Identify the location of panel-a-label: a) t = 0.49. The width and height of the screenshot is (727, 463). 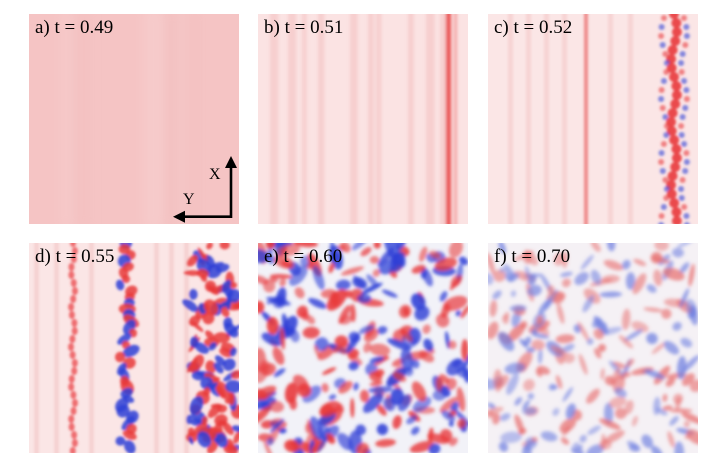
(74, 27).